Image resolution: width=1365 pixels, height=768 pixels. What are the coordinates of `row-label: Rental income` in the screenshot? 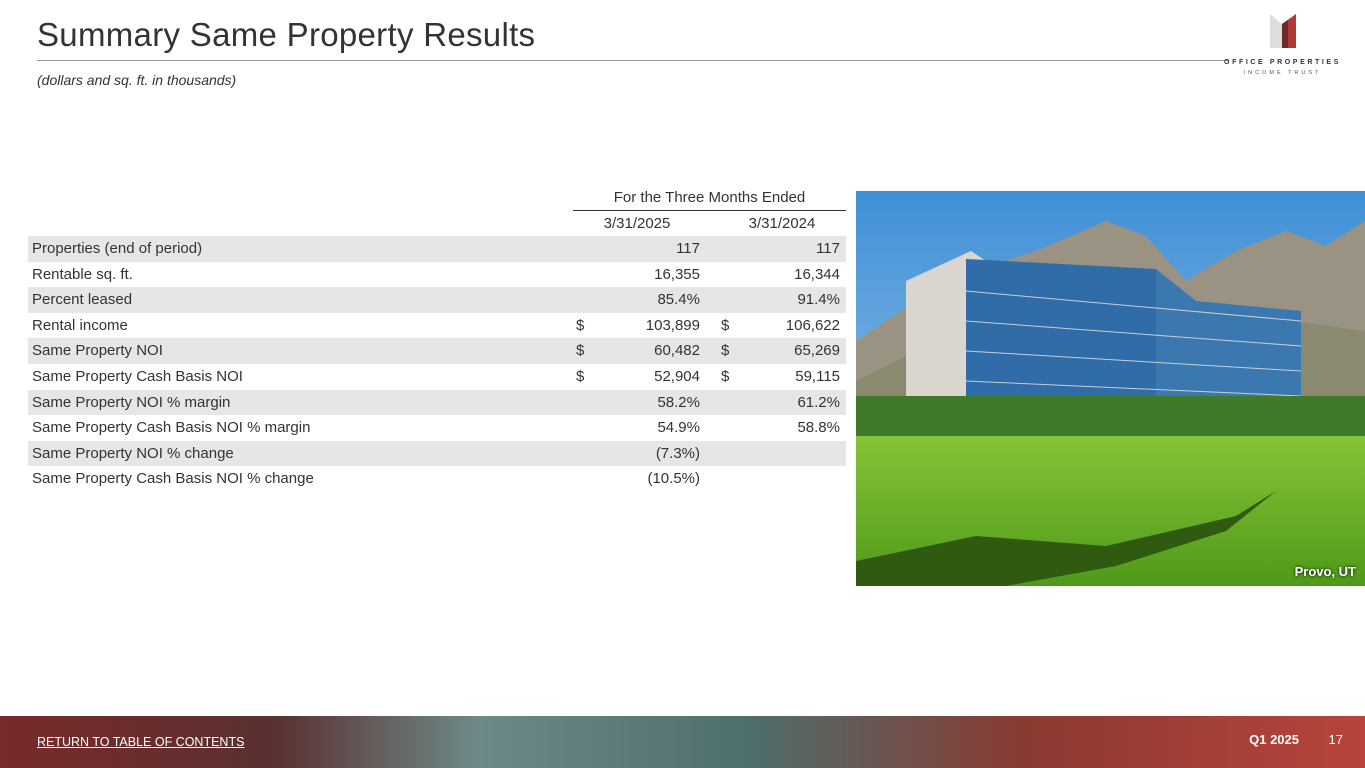 It's located at (80, 325).